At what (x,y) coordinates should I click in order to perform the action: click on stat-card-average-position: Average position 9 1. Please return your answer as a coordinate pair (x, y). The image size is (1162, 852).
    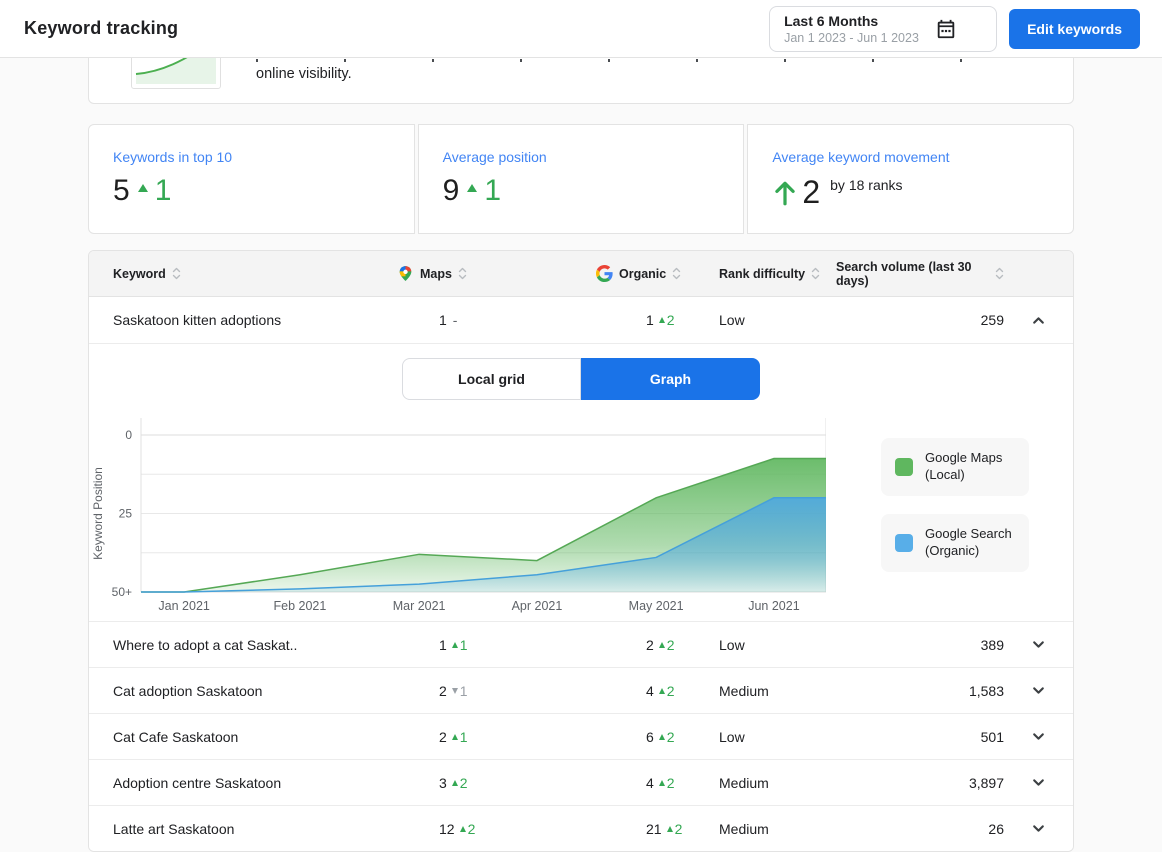
    Looking at the image, I should click on (581, 179).